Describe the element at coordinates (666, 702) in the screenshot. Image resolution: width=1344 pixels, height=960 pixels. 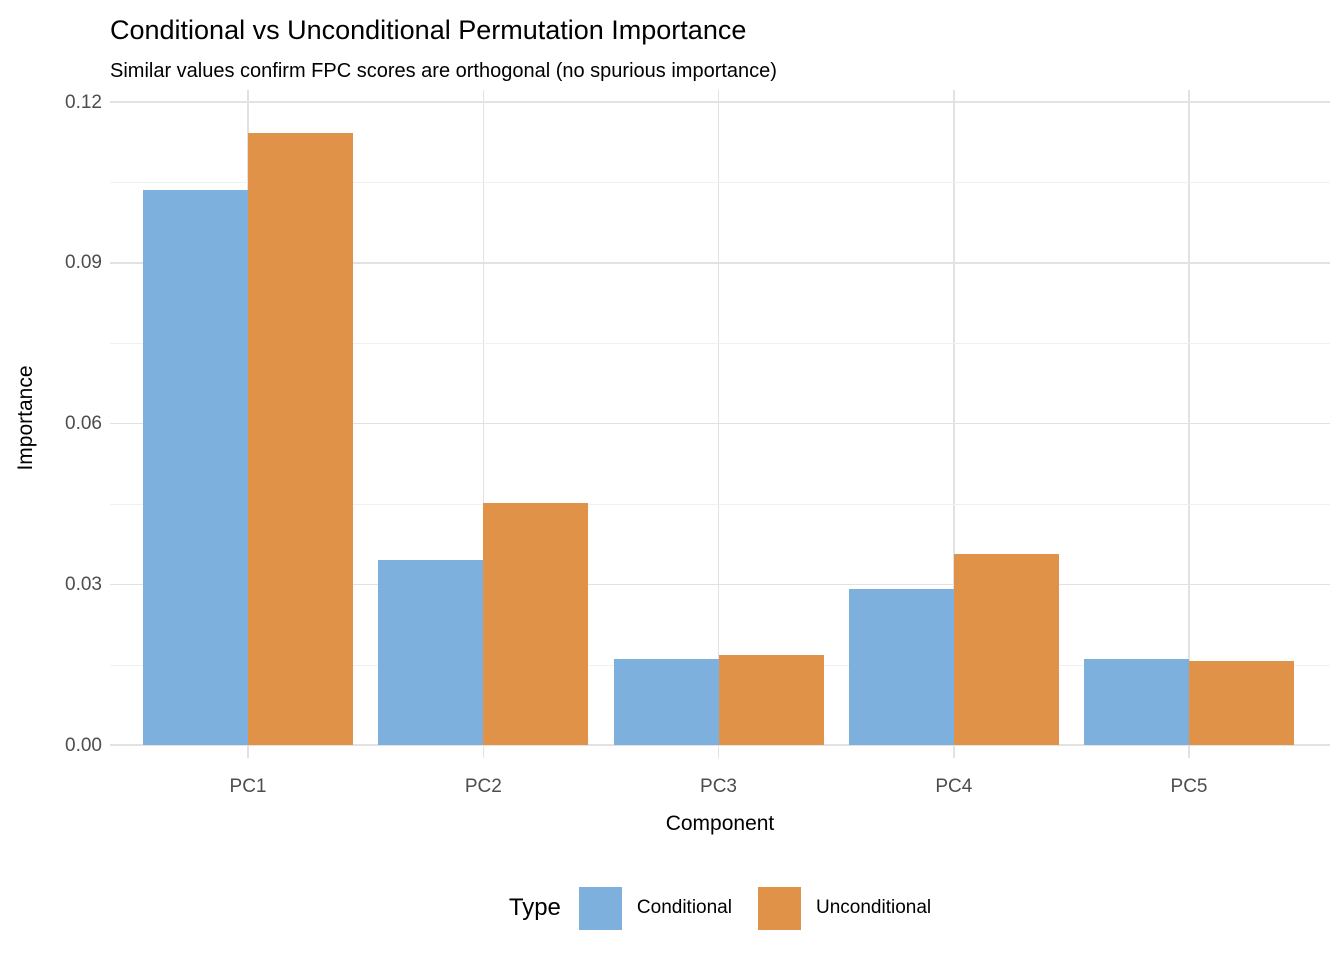
I see `bar-pc3-conditional` at that location.